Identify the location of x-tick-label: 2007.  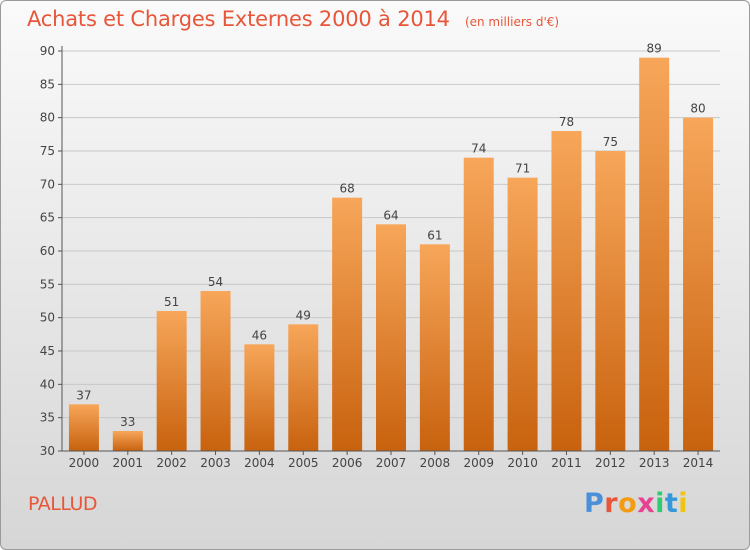
(391, 463).